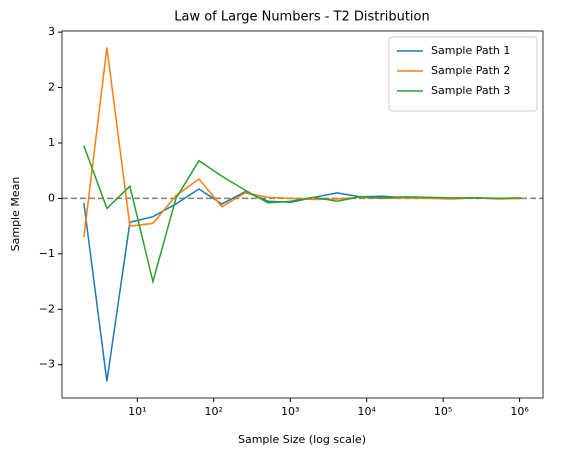  What do you see at coordinates (51, 142) in the screenshot?
I see `y-tick-label: 1` at bounding box center [51, 142].